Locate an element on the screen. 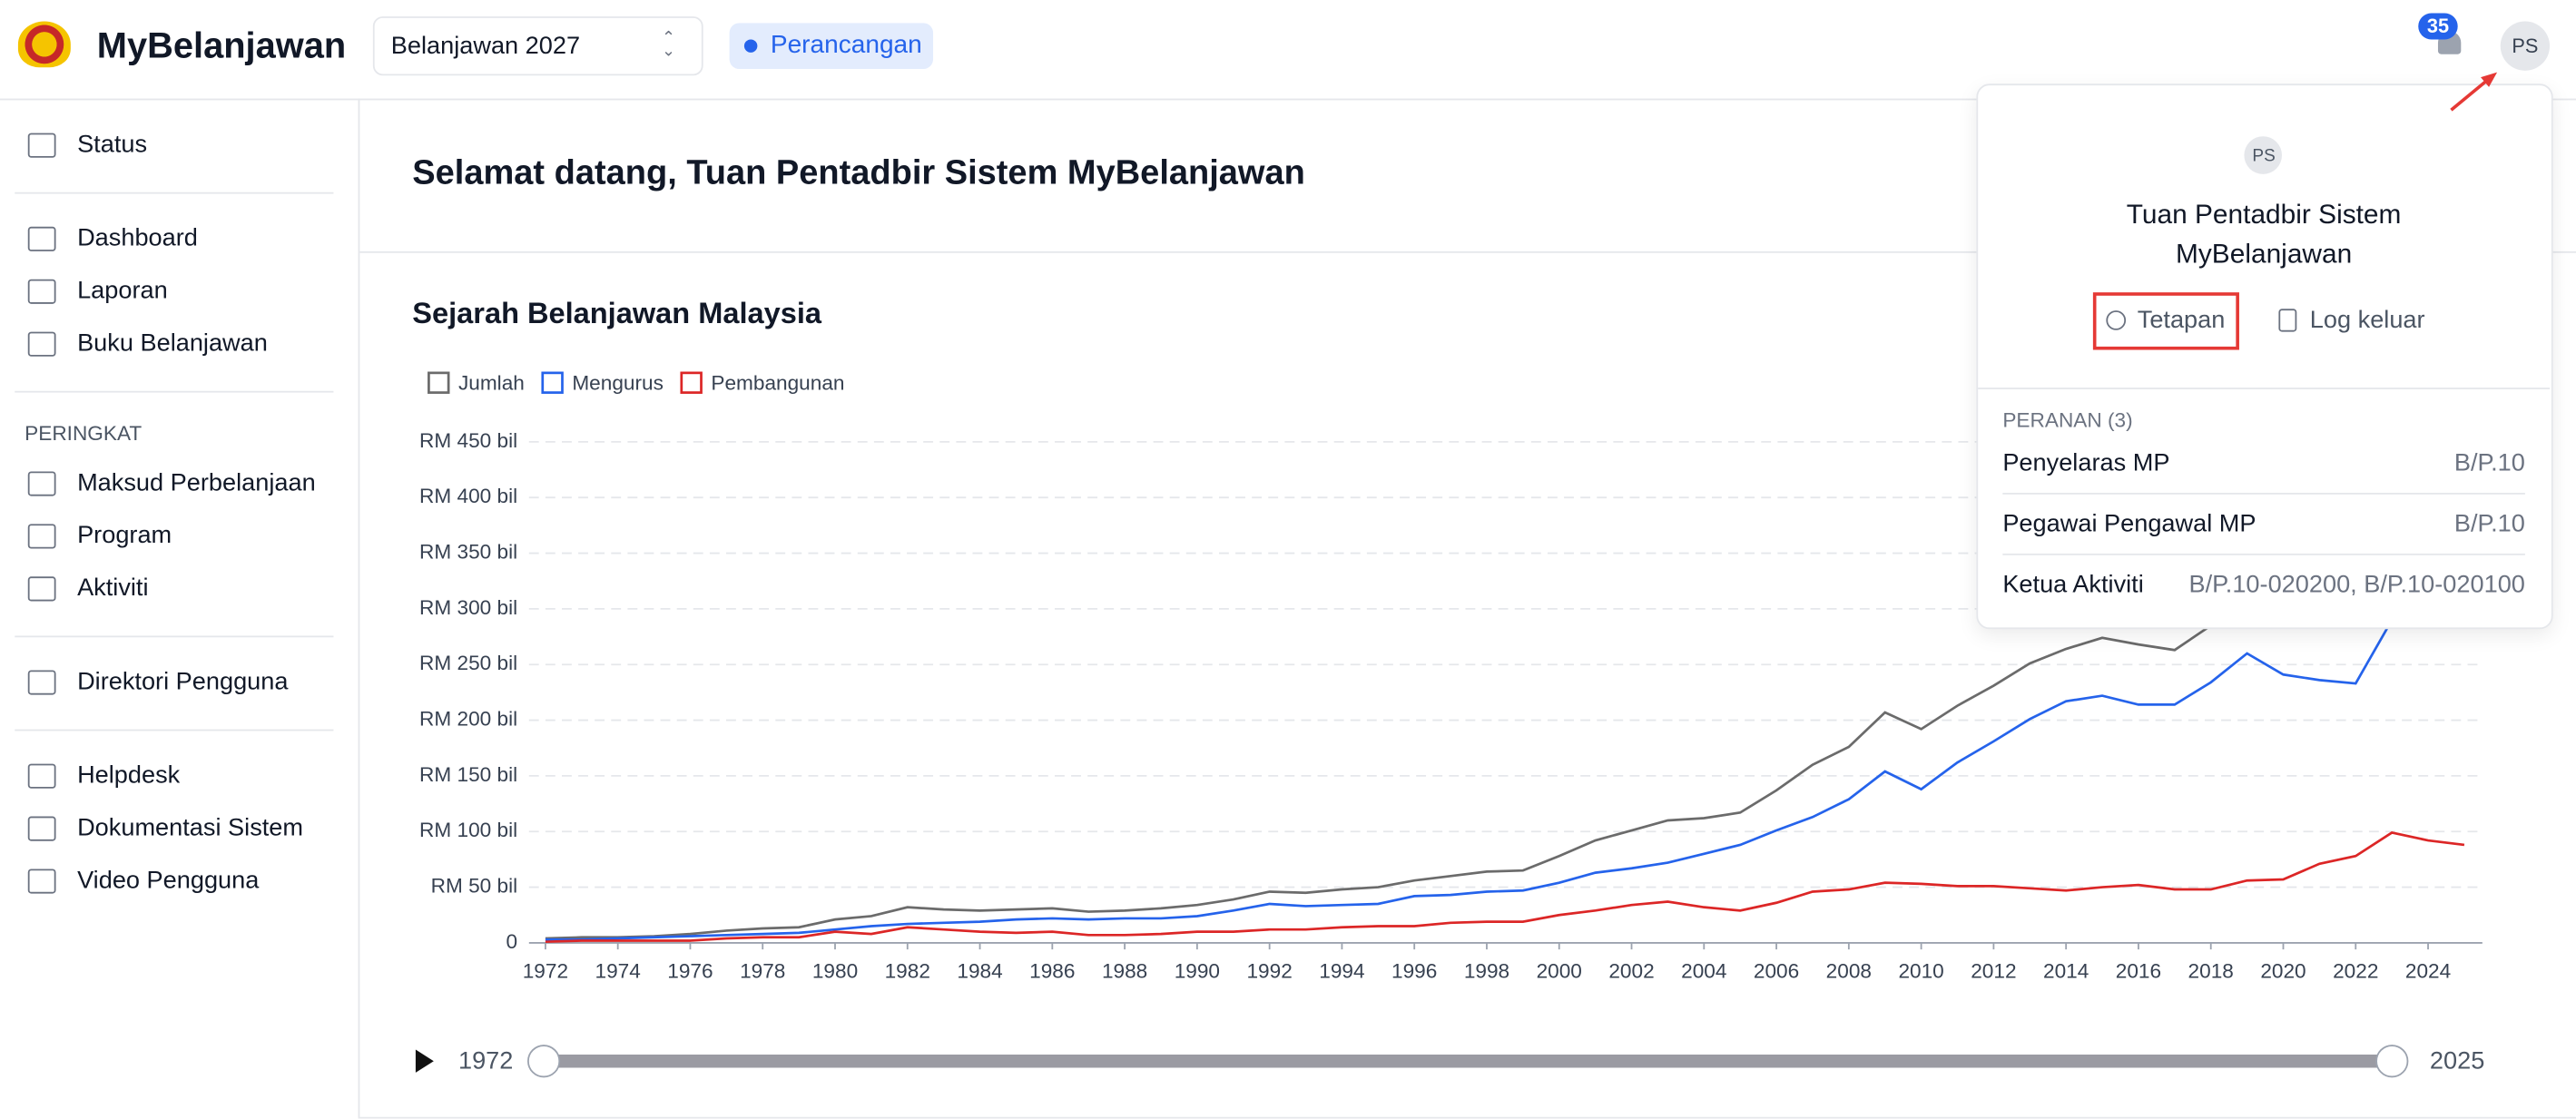  sidebar-item: Direktori Pengguna is located at coordinates (183, 682).